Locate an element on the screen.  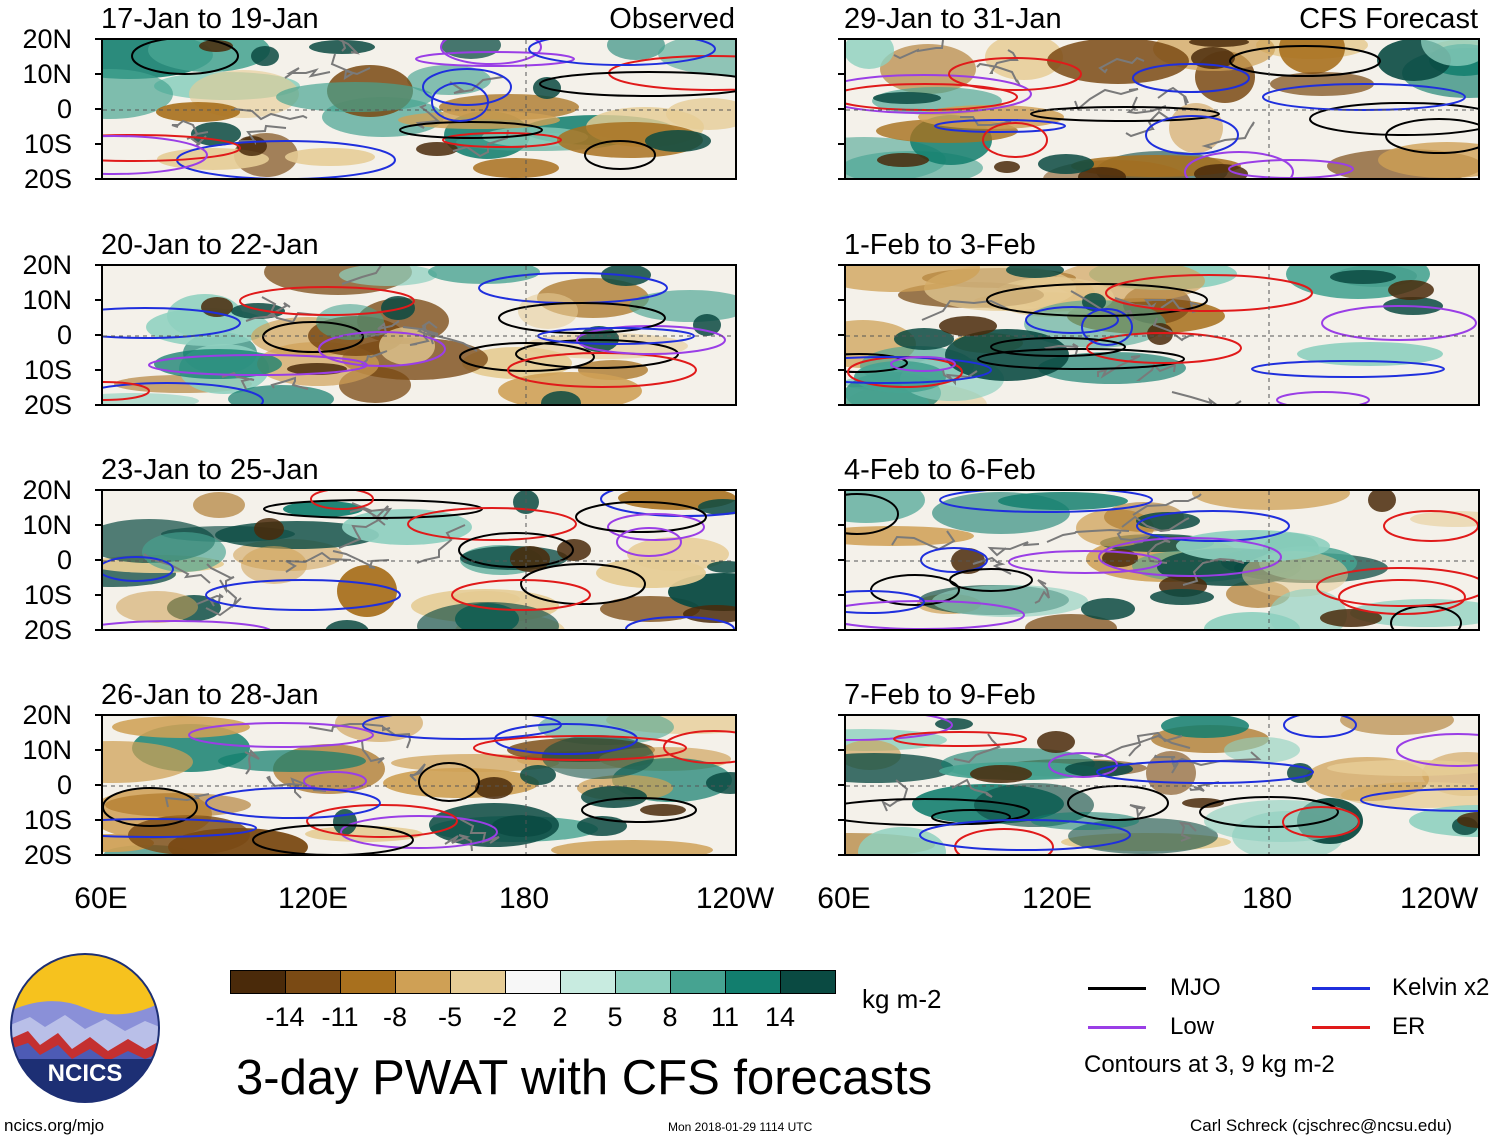
latitude-label: 10S is located at coordinates (47, 144).